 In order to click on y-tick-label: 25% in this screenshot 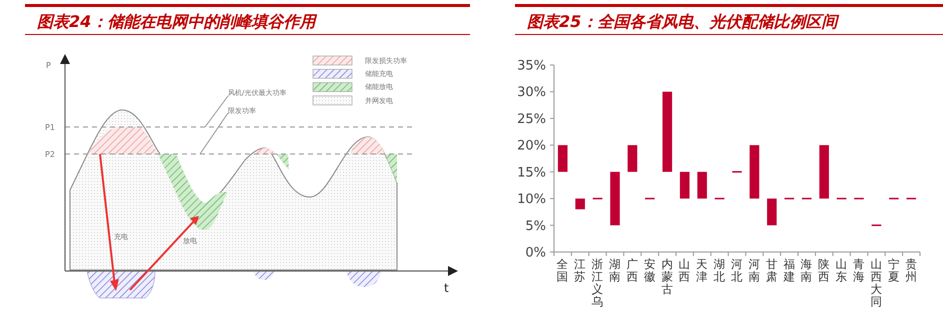, I will do `click(531, 119)`.